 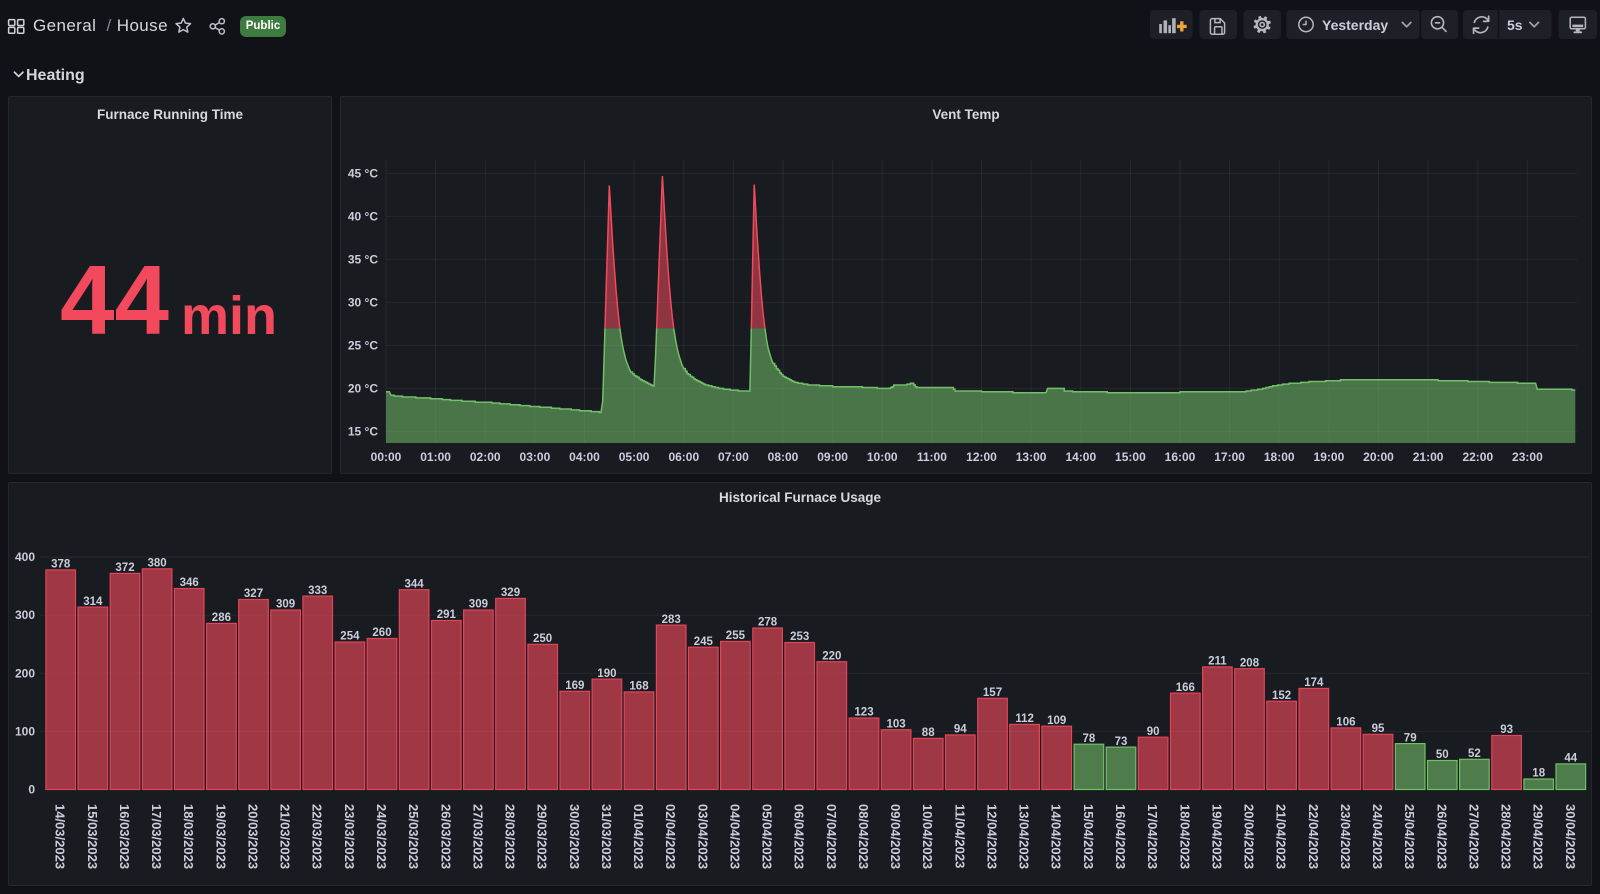 What do you see at coordinates (702, 836) in the screenshot?
I see `svg-text: 03/04/2023` at bounding box center [702, 836].